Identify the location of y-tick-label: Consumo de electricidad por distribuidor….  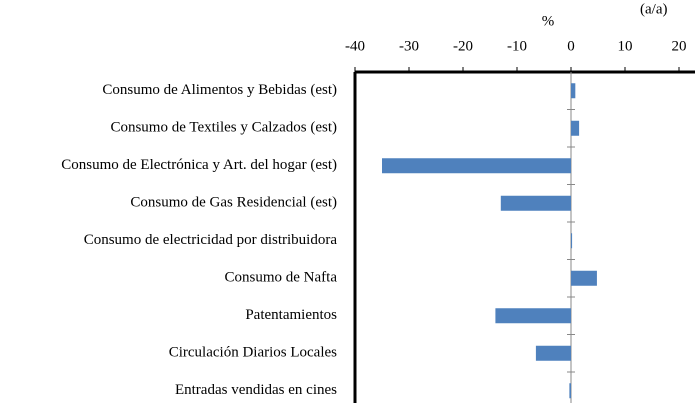
(211, 240).